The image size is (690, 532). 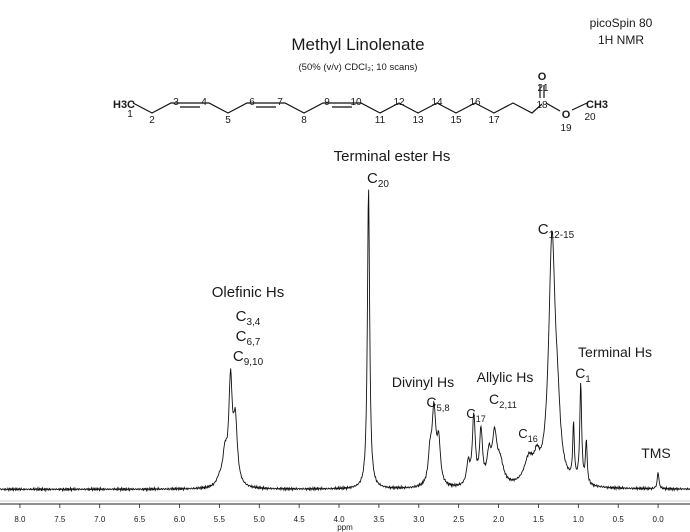 What do you see at coordinates (379, 519) in the screenshot?
I see `x-tick-label: 3.5` at bounding box center [379, 519].